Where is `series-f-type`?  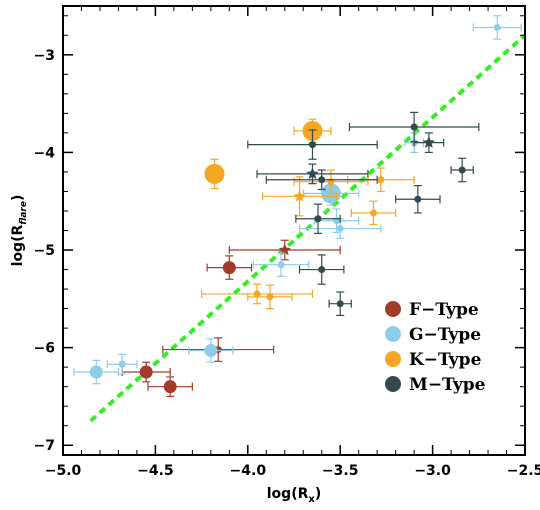 series-f-type is located at coordinates (231, 318).